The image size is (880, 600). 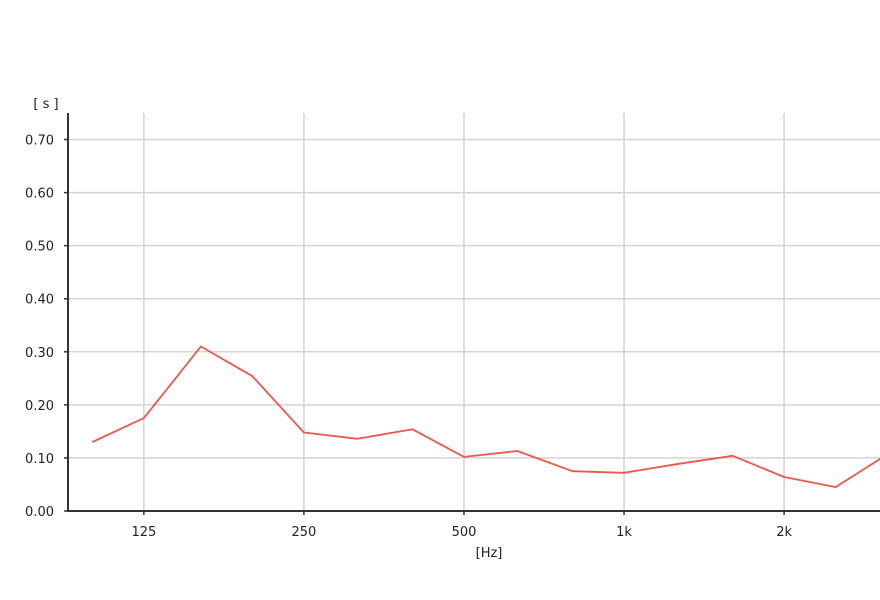 What do you see at coordinates (39, 141) in the screenshot?
I see `y-tick-label: 0.70` at bounding box center [39, 141].